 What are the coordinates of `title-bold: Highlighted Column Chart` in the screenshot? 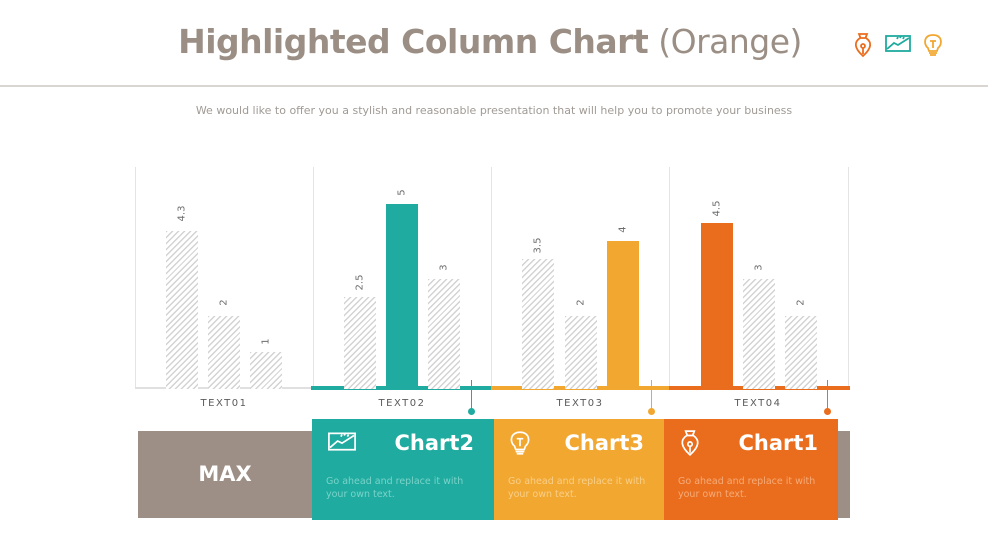 It's located at (413, 41).